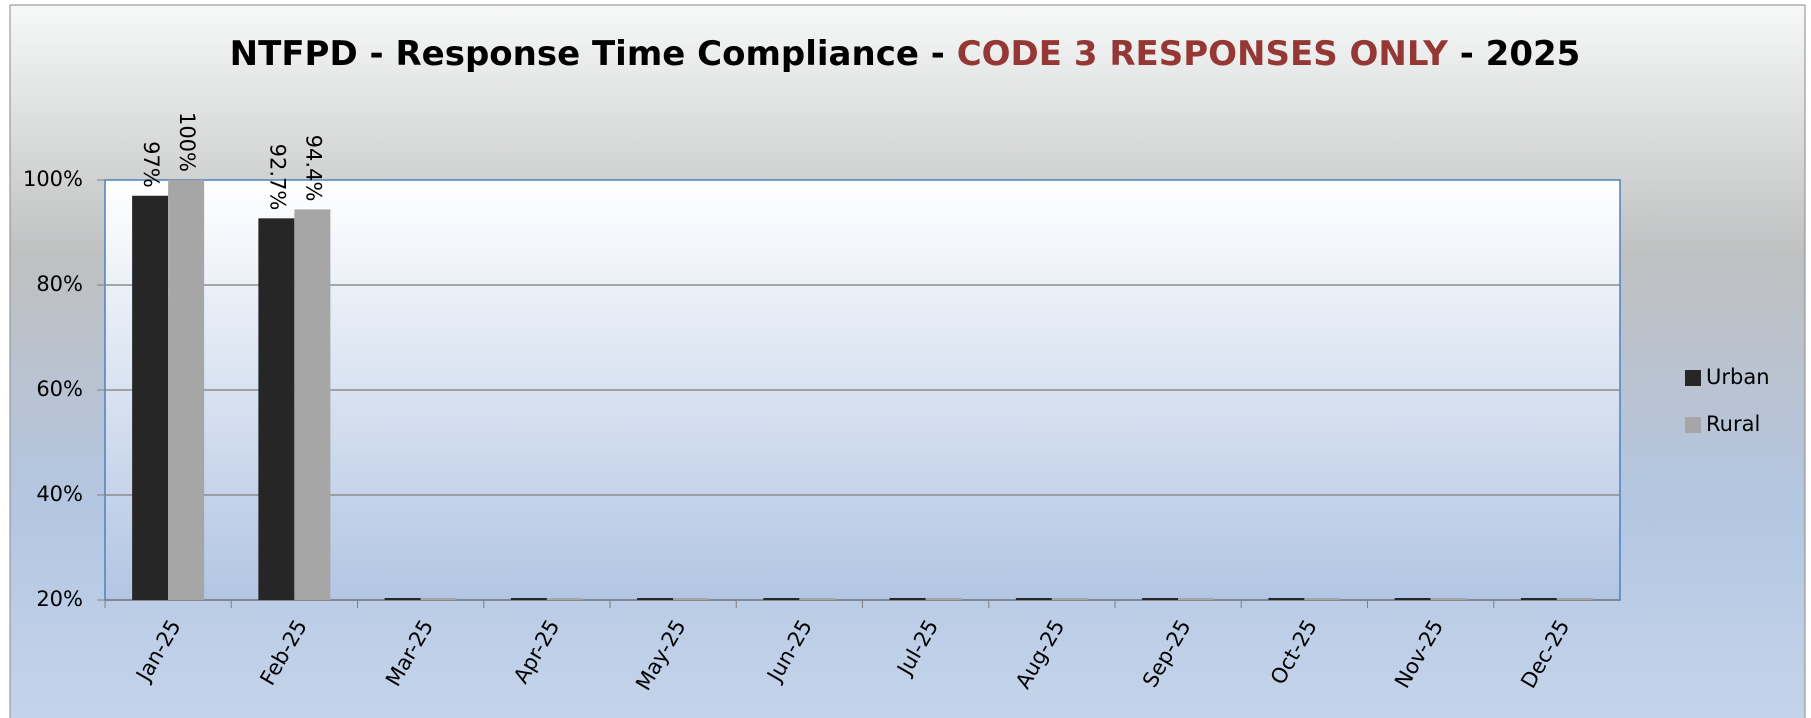 This screenshot has width=1811, height=718. I want to click on title-part: - 2025, so click(1514, 54).